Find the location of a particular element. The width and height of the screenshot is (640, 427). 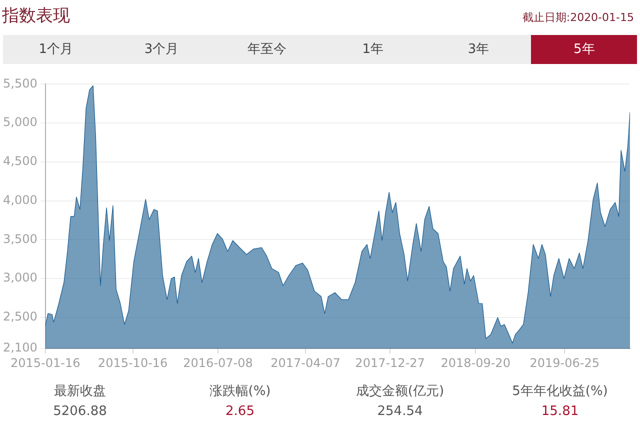

text: 3个月 is located at coordinates (161, 50).